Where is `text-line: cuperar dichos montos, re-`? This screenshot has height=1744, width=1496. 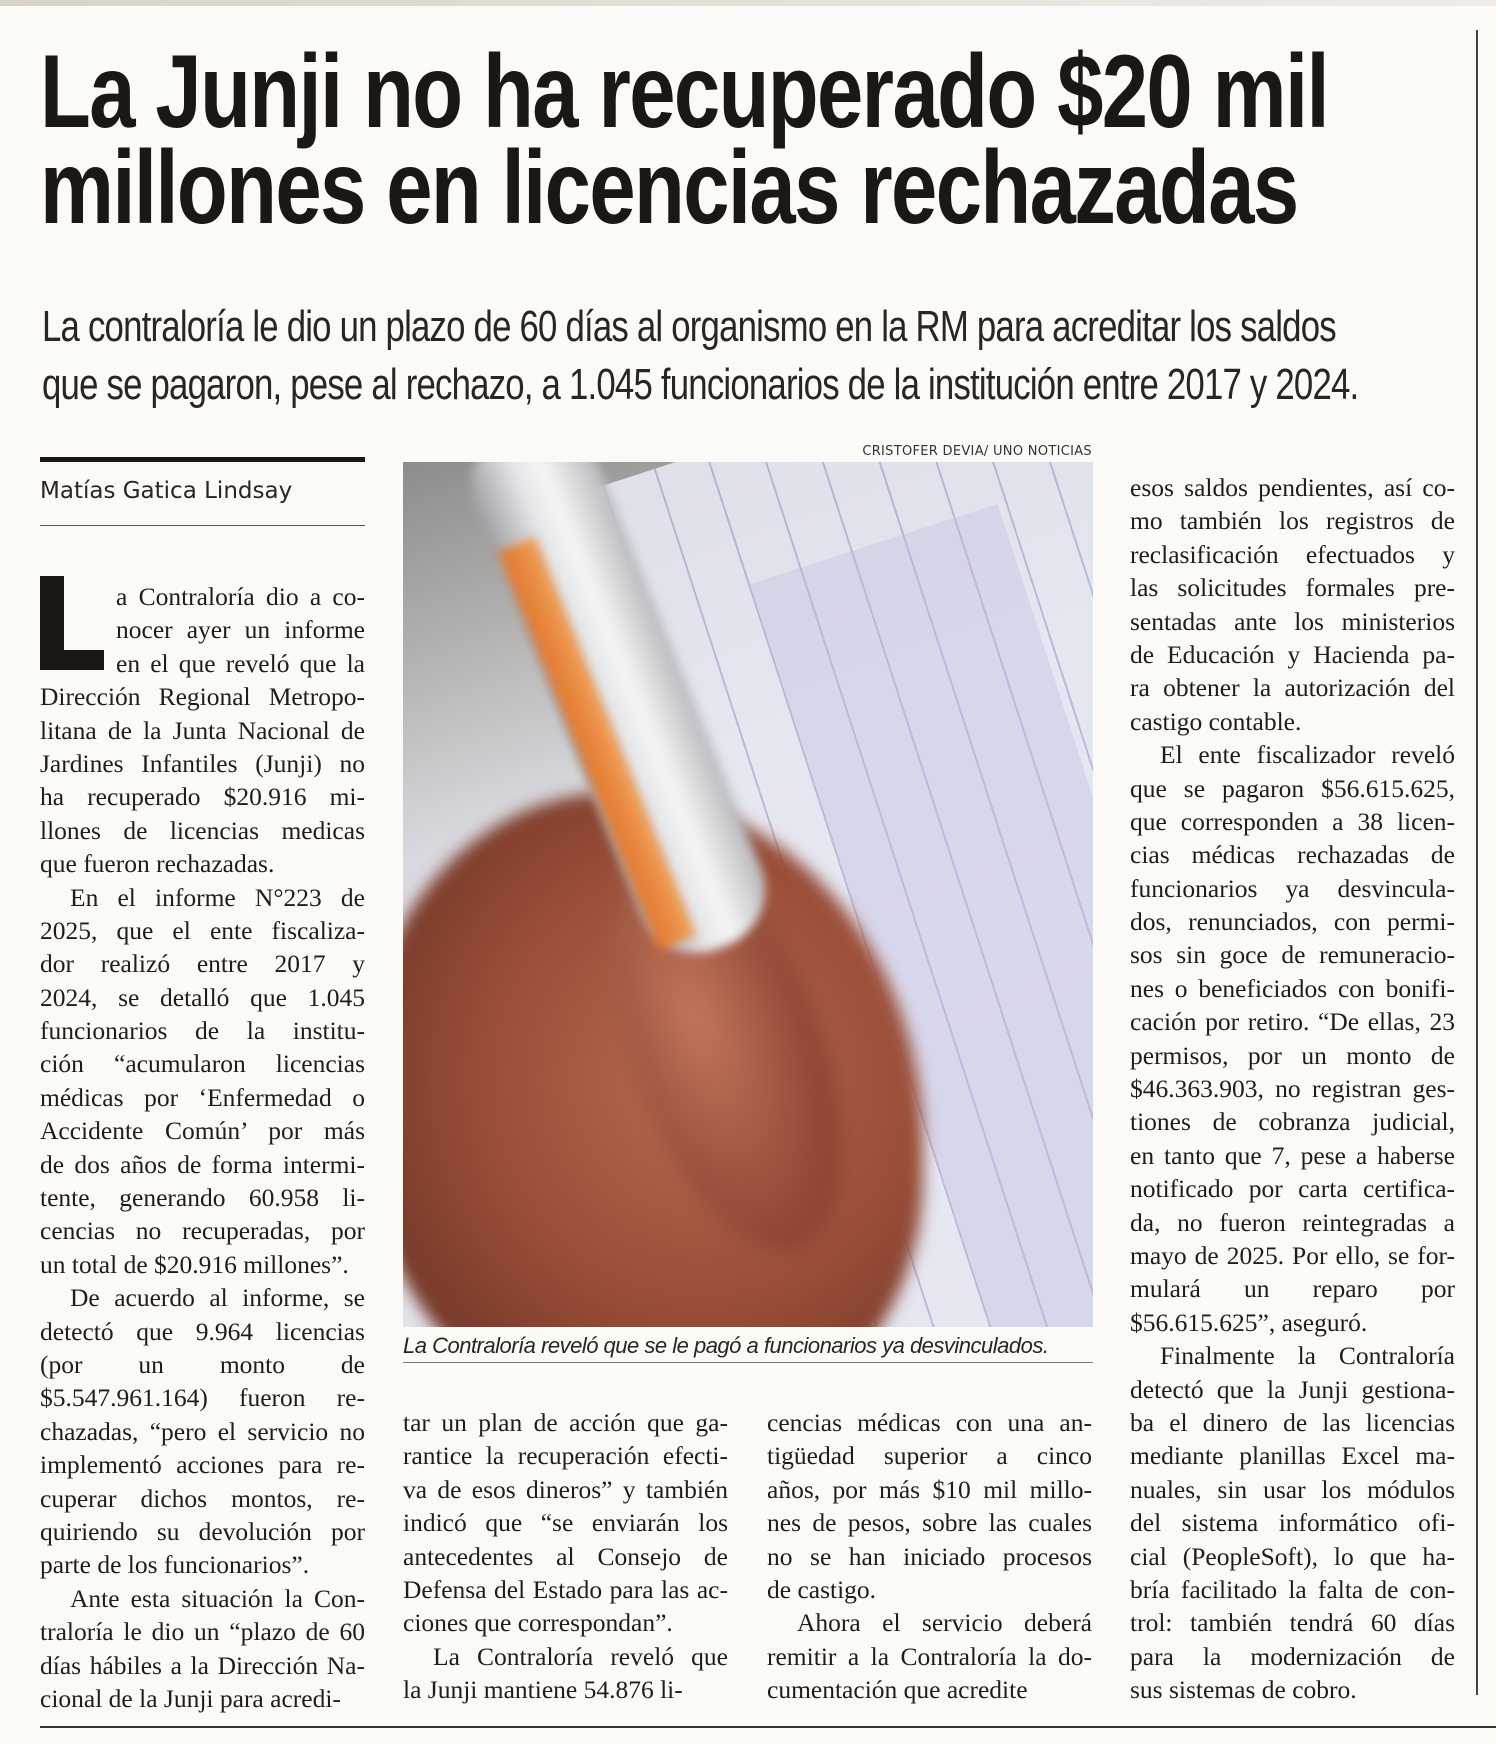 text-line: cuperar dichos montos, re- is located at coordinates (202, 1498).